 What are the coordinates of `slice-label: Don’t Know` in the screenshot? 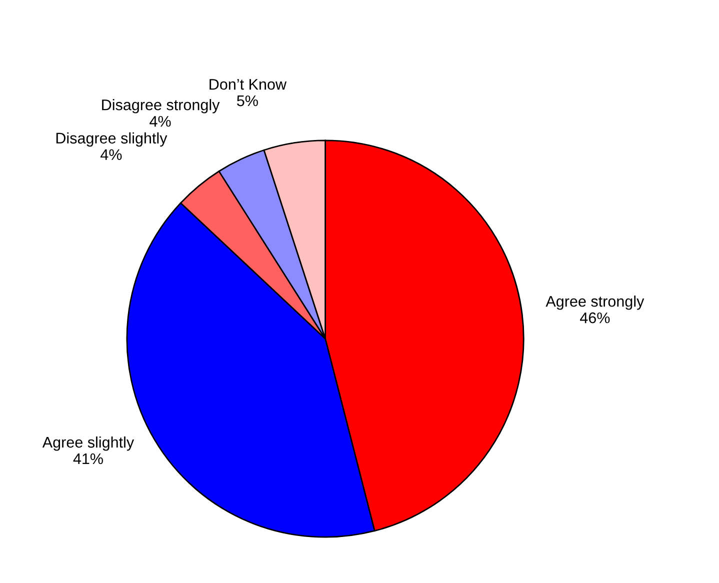 It's located at (248, 84).